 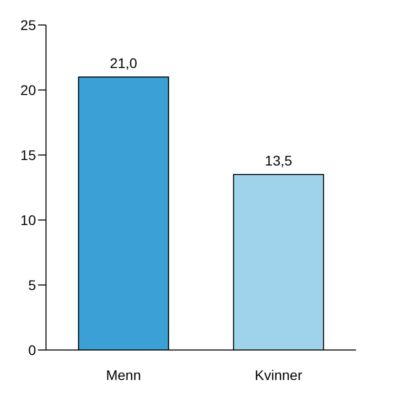 What do you see at coordinates (28, 90) in the screenshot?
I see `y-tick-label: 20` at bounding box center [28, 90].